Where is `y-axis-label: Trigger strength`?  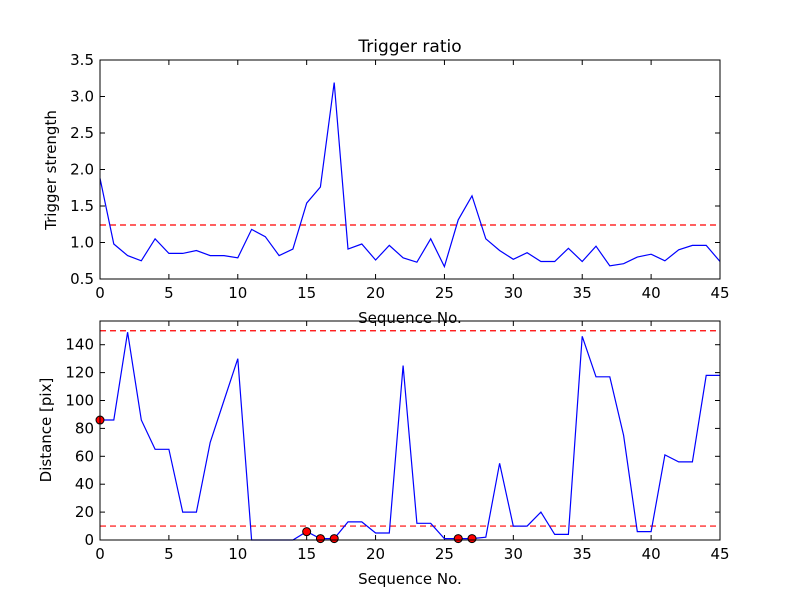
y-axis-label: Trigger strength is located at coordinates (51, 170).